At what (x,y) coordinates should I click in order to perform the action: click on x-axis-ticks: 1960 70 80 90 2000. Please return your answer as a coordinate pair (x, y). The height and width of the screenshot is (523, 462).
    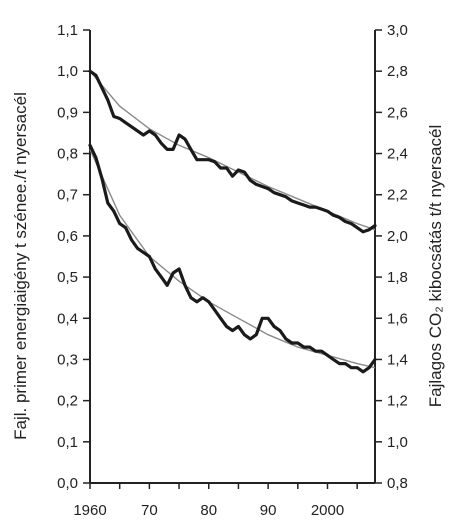
    Looking at the image, I should click on (215, 501).